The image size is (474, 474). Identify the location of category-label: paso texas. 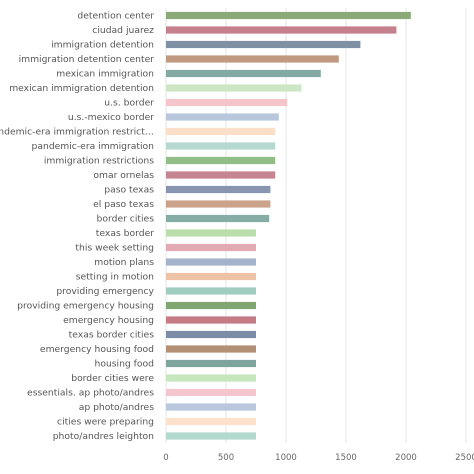
(129, 190).